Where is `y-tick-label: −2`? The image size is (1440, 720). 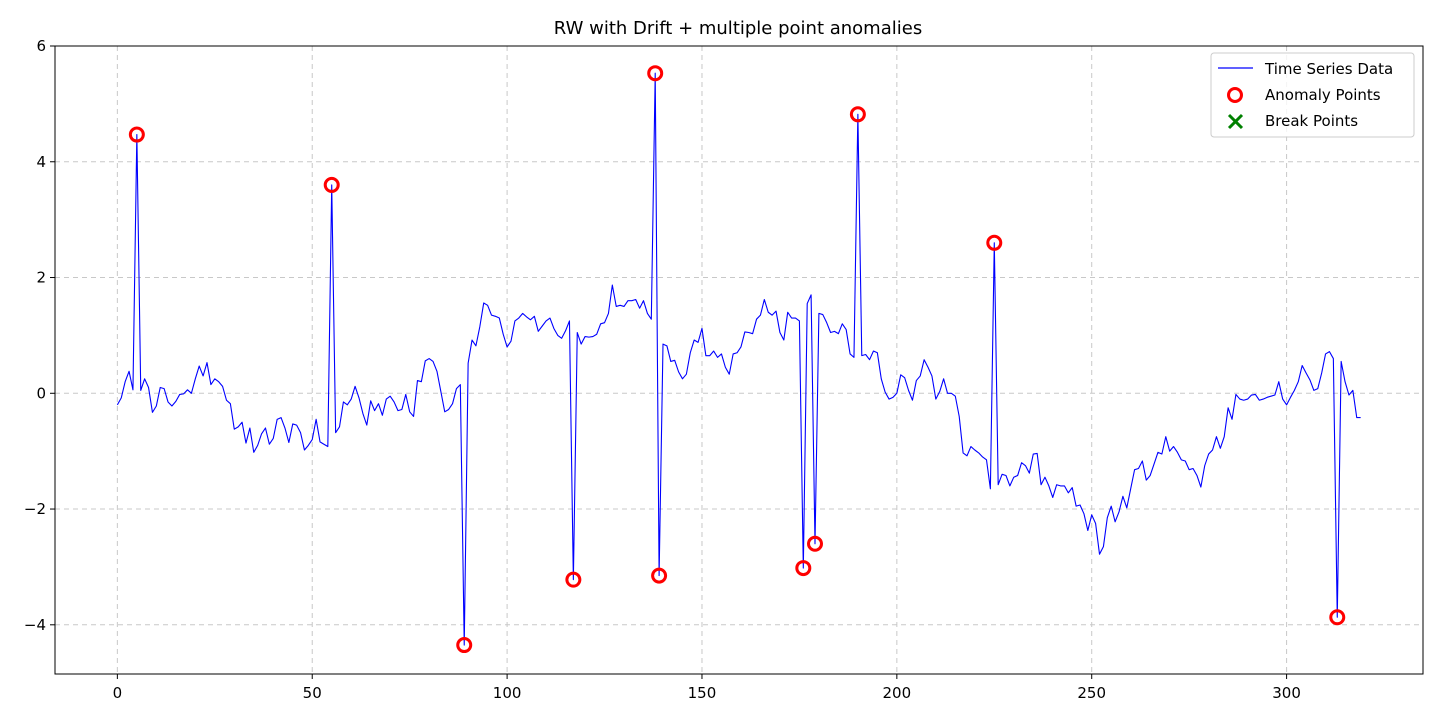 y-tick-label: −2 is located at coordinates (35, 509).